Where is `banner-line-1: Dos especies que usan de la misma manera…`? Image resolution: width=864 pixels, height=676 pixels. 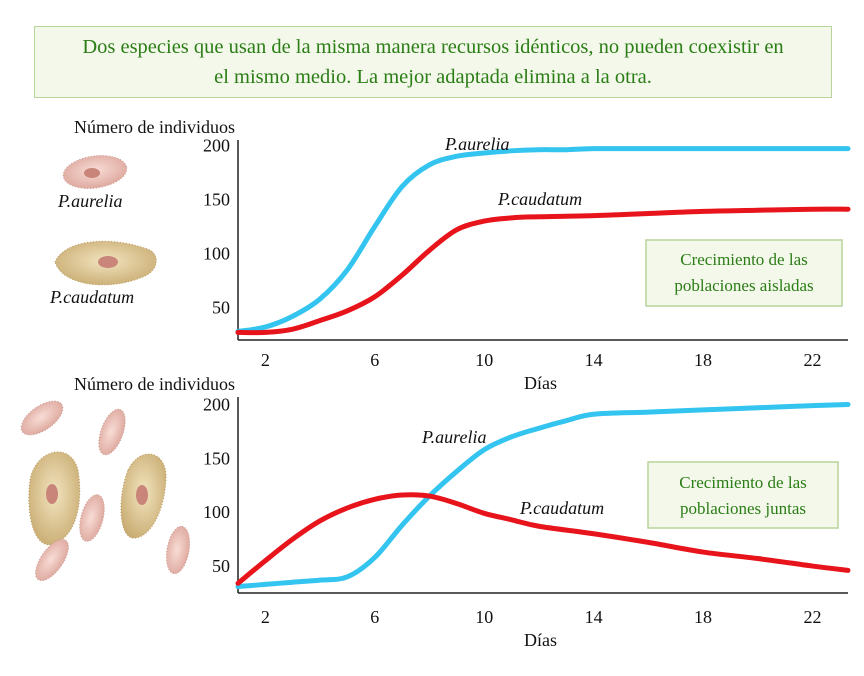 banner-line-1: Dos especies que usan de la misma manera… is located at coordinates (433, 47).